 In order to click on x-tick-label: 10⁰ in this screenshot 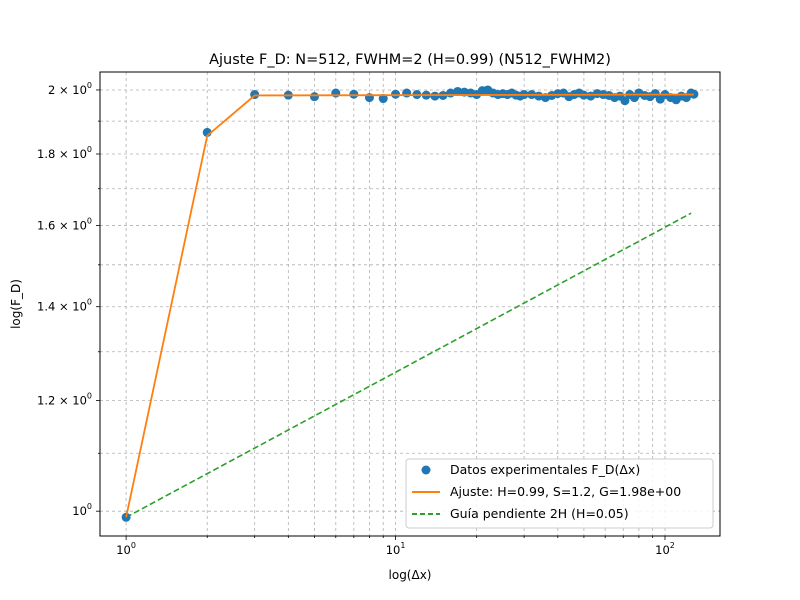, I will do `click(126, 549)`.